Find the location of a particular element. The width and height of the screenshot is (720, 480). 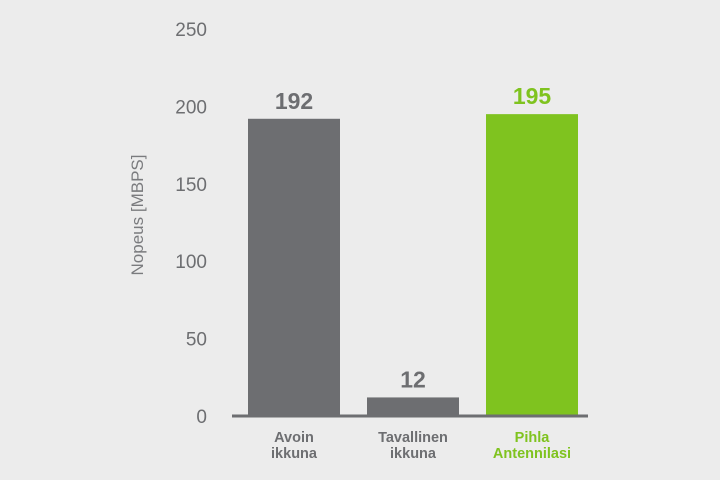

y-tick-label: 250 is located at coordinates (191, 30).